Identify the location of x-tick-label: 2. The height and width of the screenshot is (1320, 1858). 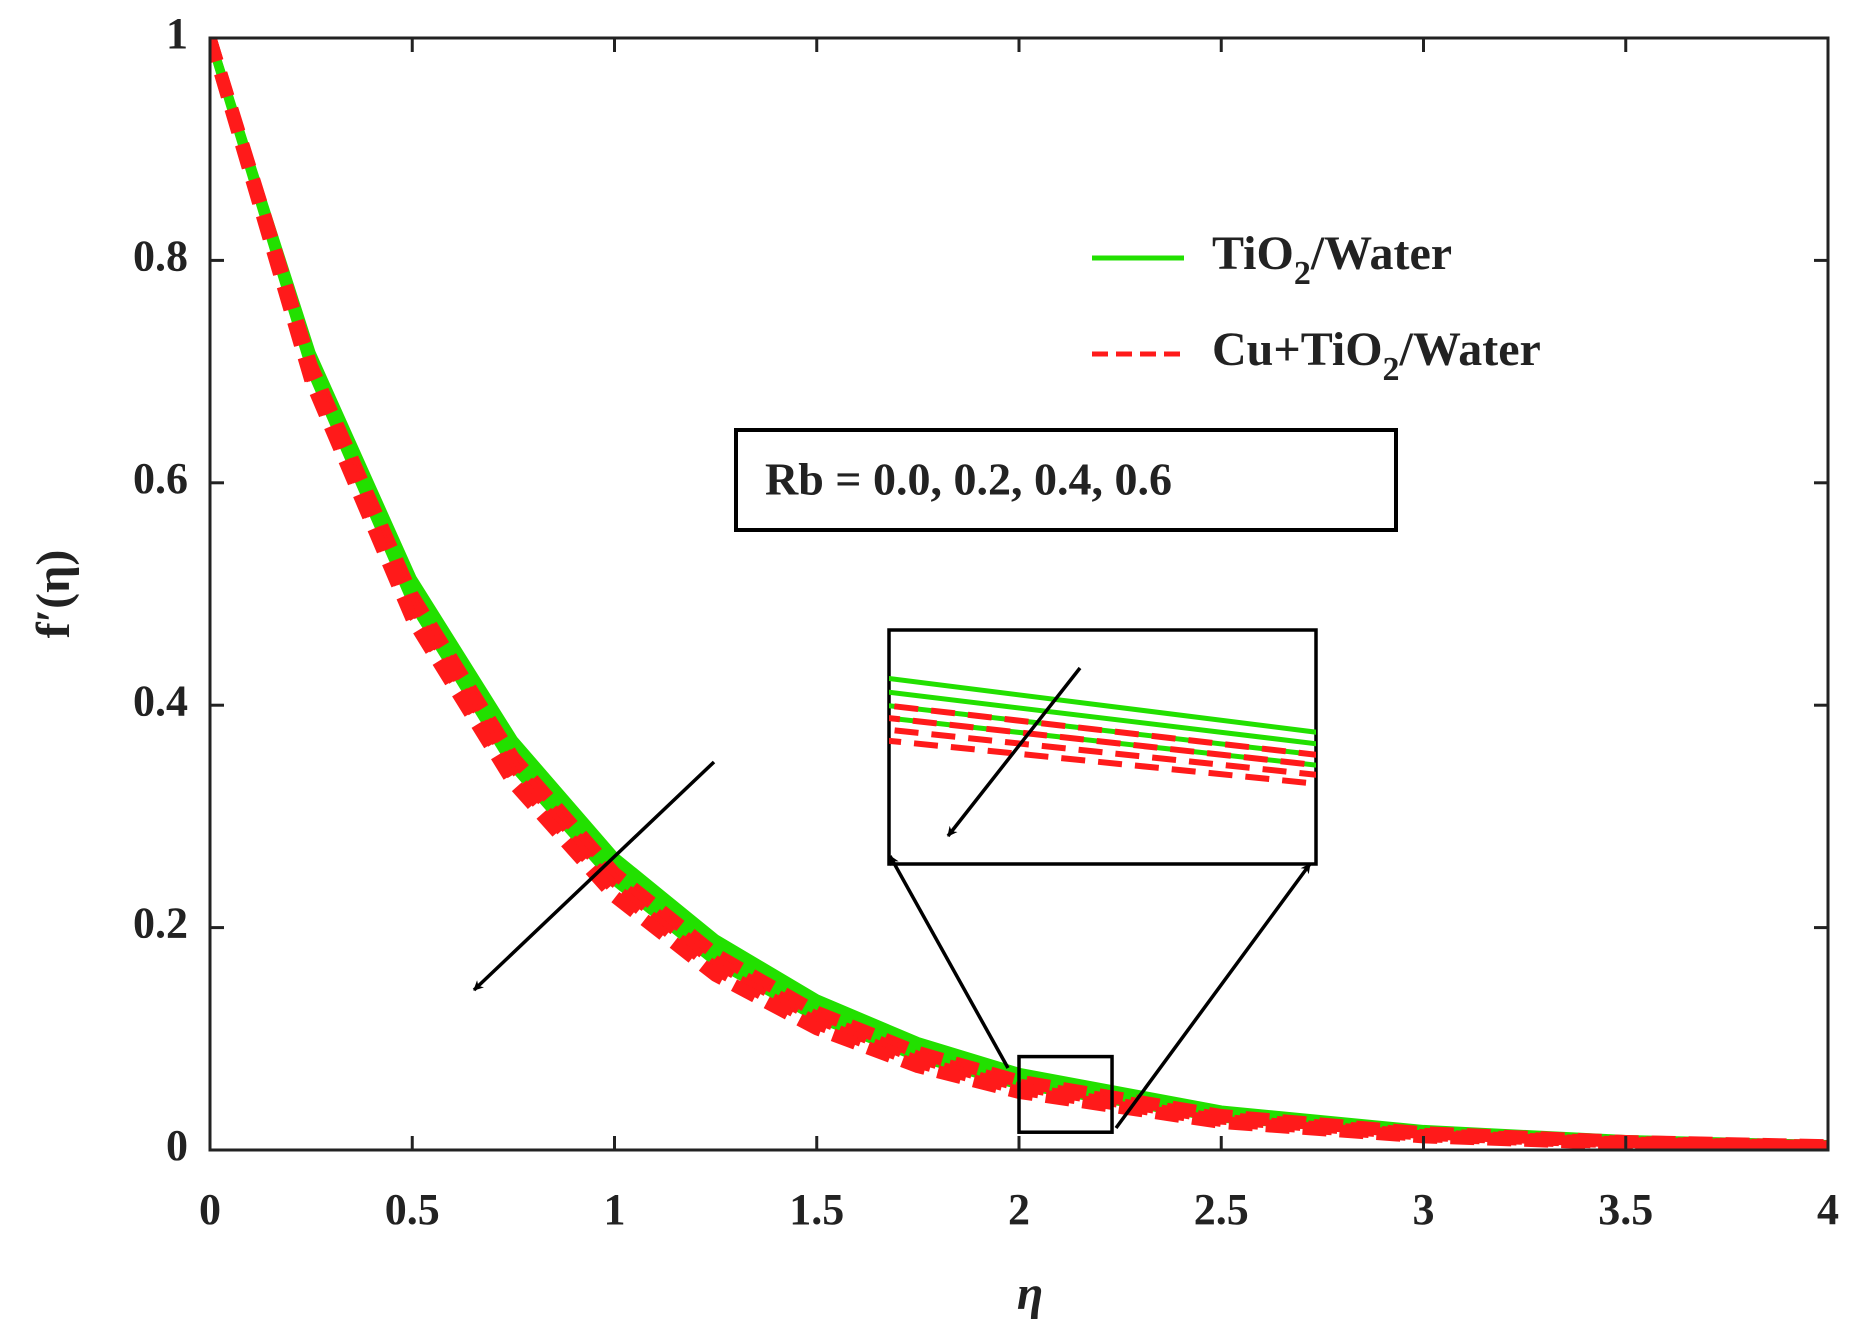
(1019, 1209).